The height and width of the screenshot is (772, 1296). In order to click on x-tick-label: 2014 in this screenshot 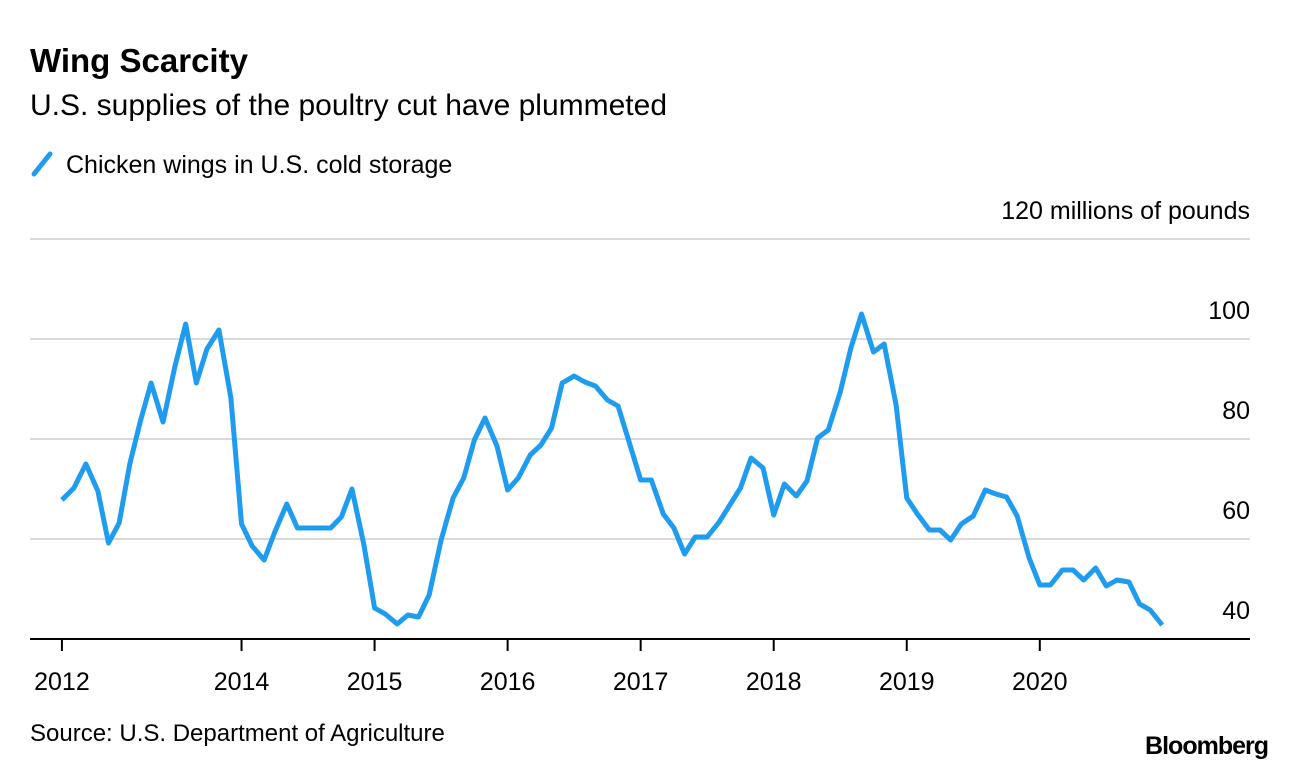, I will do `click(242, 682)`.